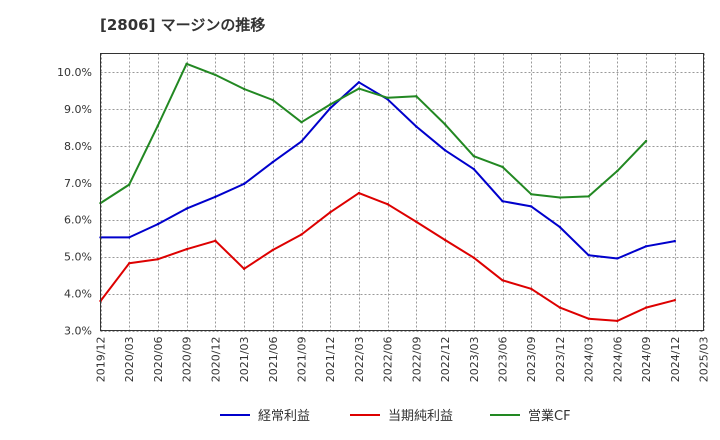 This screenshot has height=440, width=720. What do you see at coordinates (330, 360) in the screenshot?
I see `x-tick-label: 2021/12` at bounding box center [330, 360].